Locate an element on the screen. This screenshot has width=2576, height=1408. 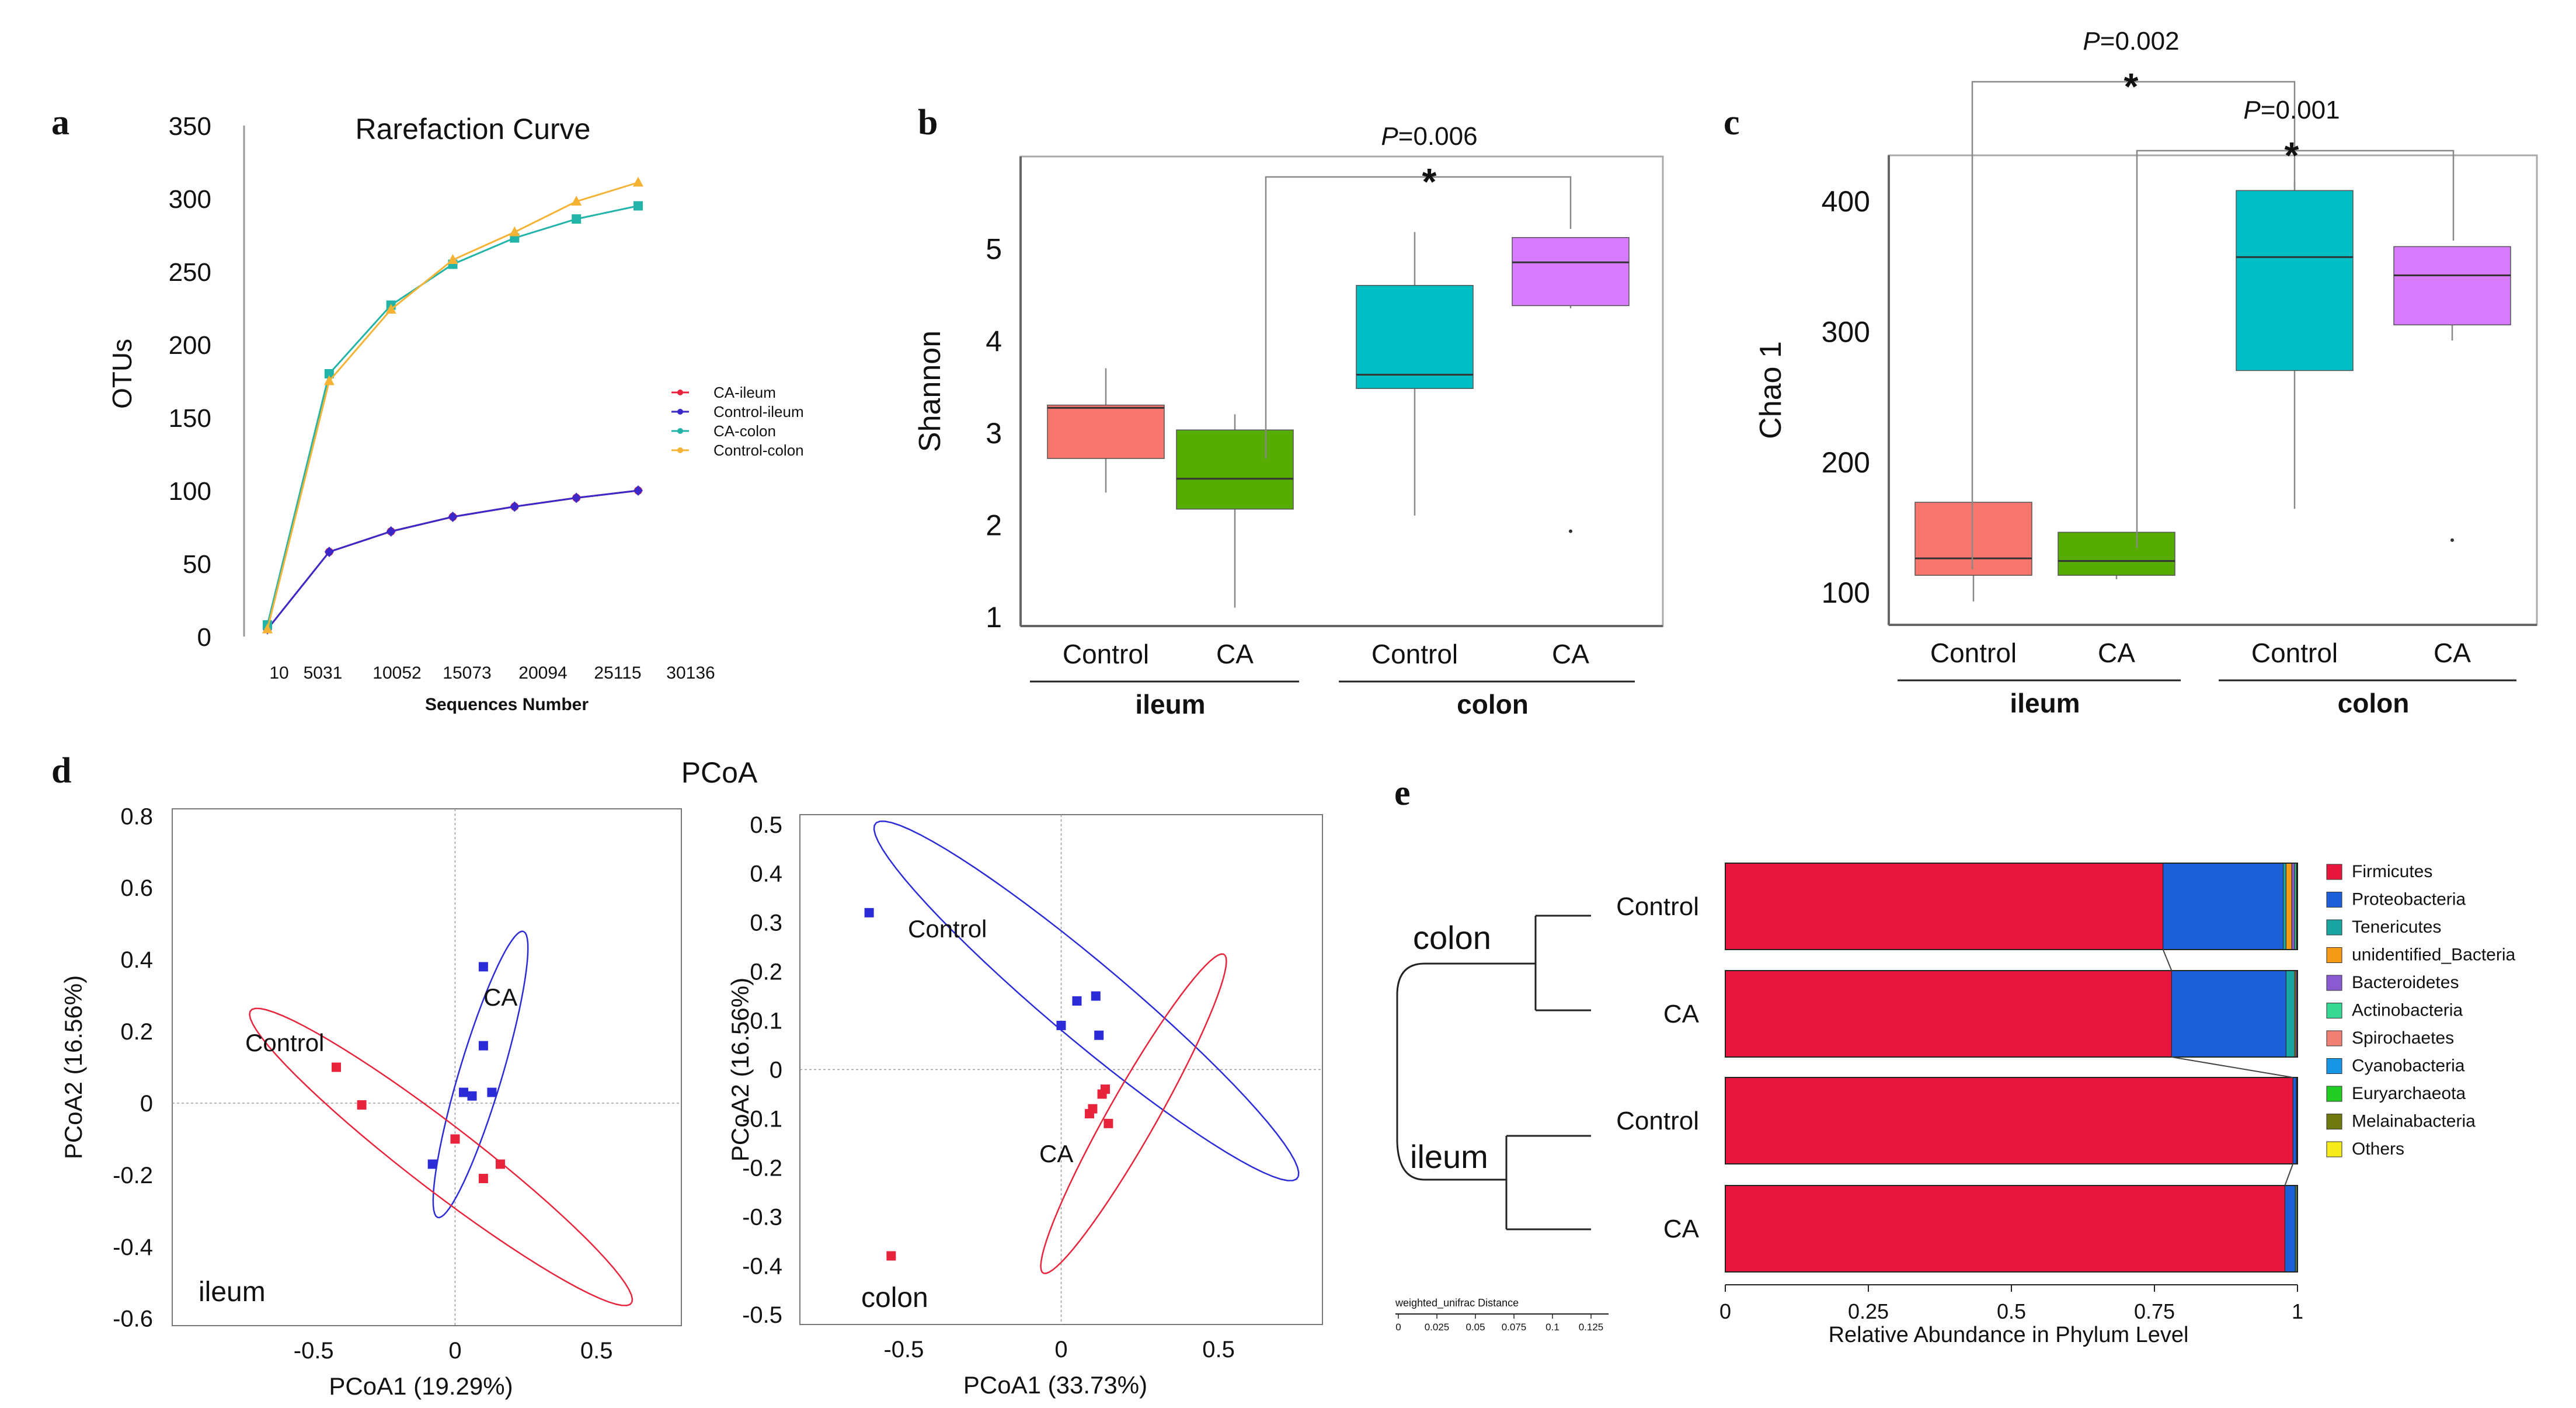
legend-label-cyanobacteria: Cyanobacteria is located at coordinates (2408, 1066).